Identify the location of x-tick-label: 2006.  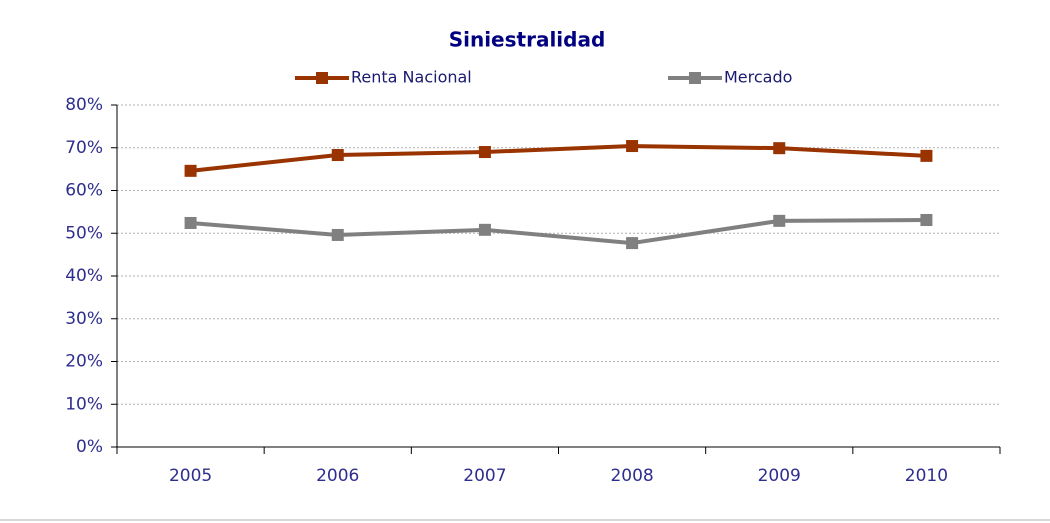
(337, 476).